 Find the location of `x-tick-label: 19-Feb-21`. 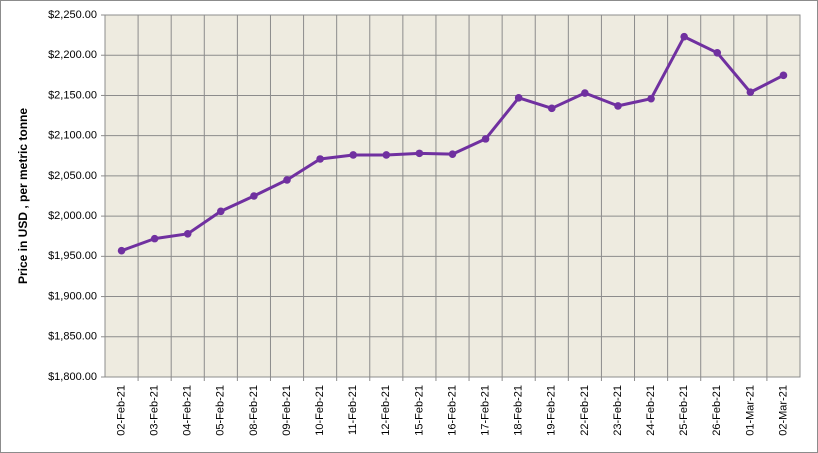

x-tick-label: 19-Feb-21 is located at coordinates (552, 410).